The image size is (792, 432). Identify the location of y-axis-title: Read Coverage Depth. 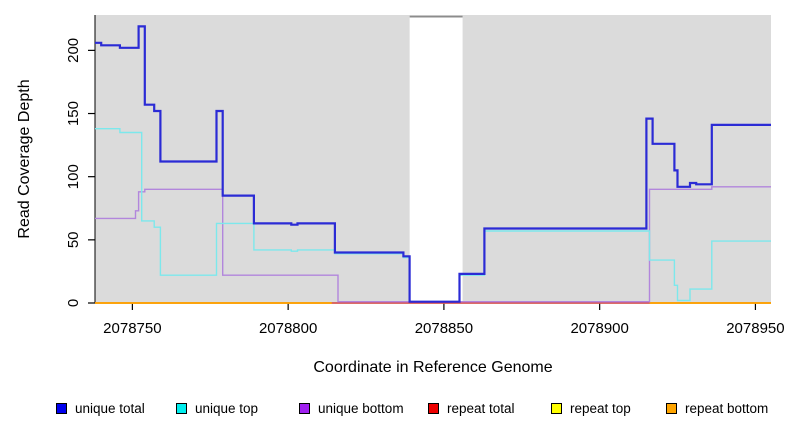
(24, 158).